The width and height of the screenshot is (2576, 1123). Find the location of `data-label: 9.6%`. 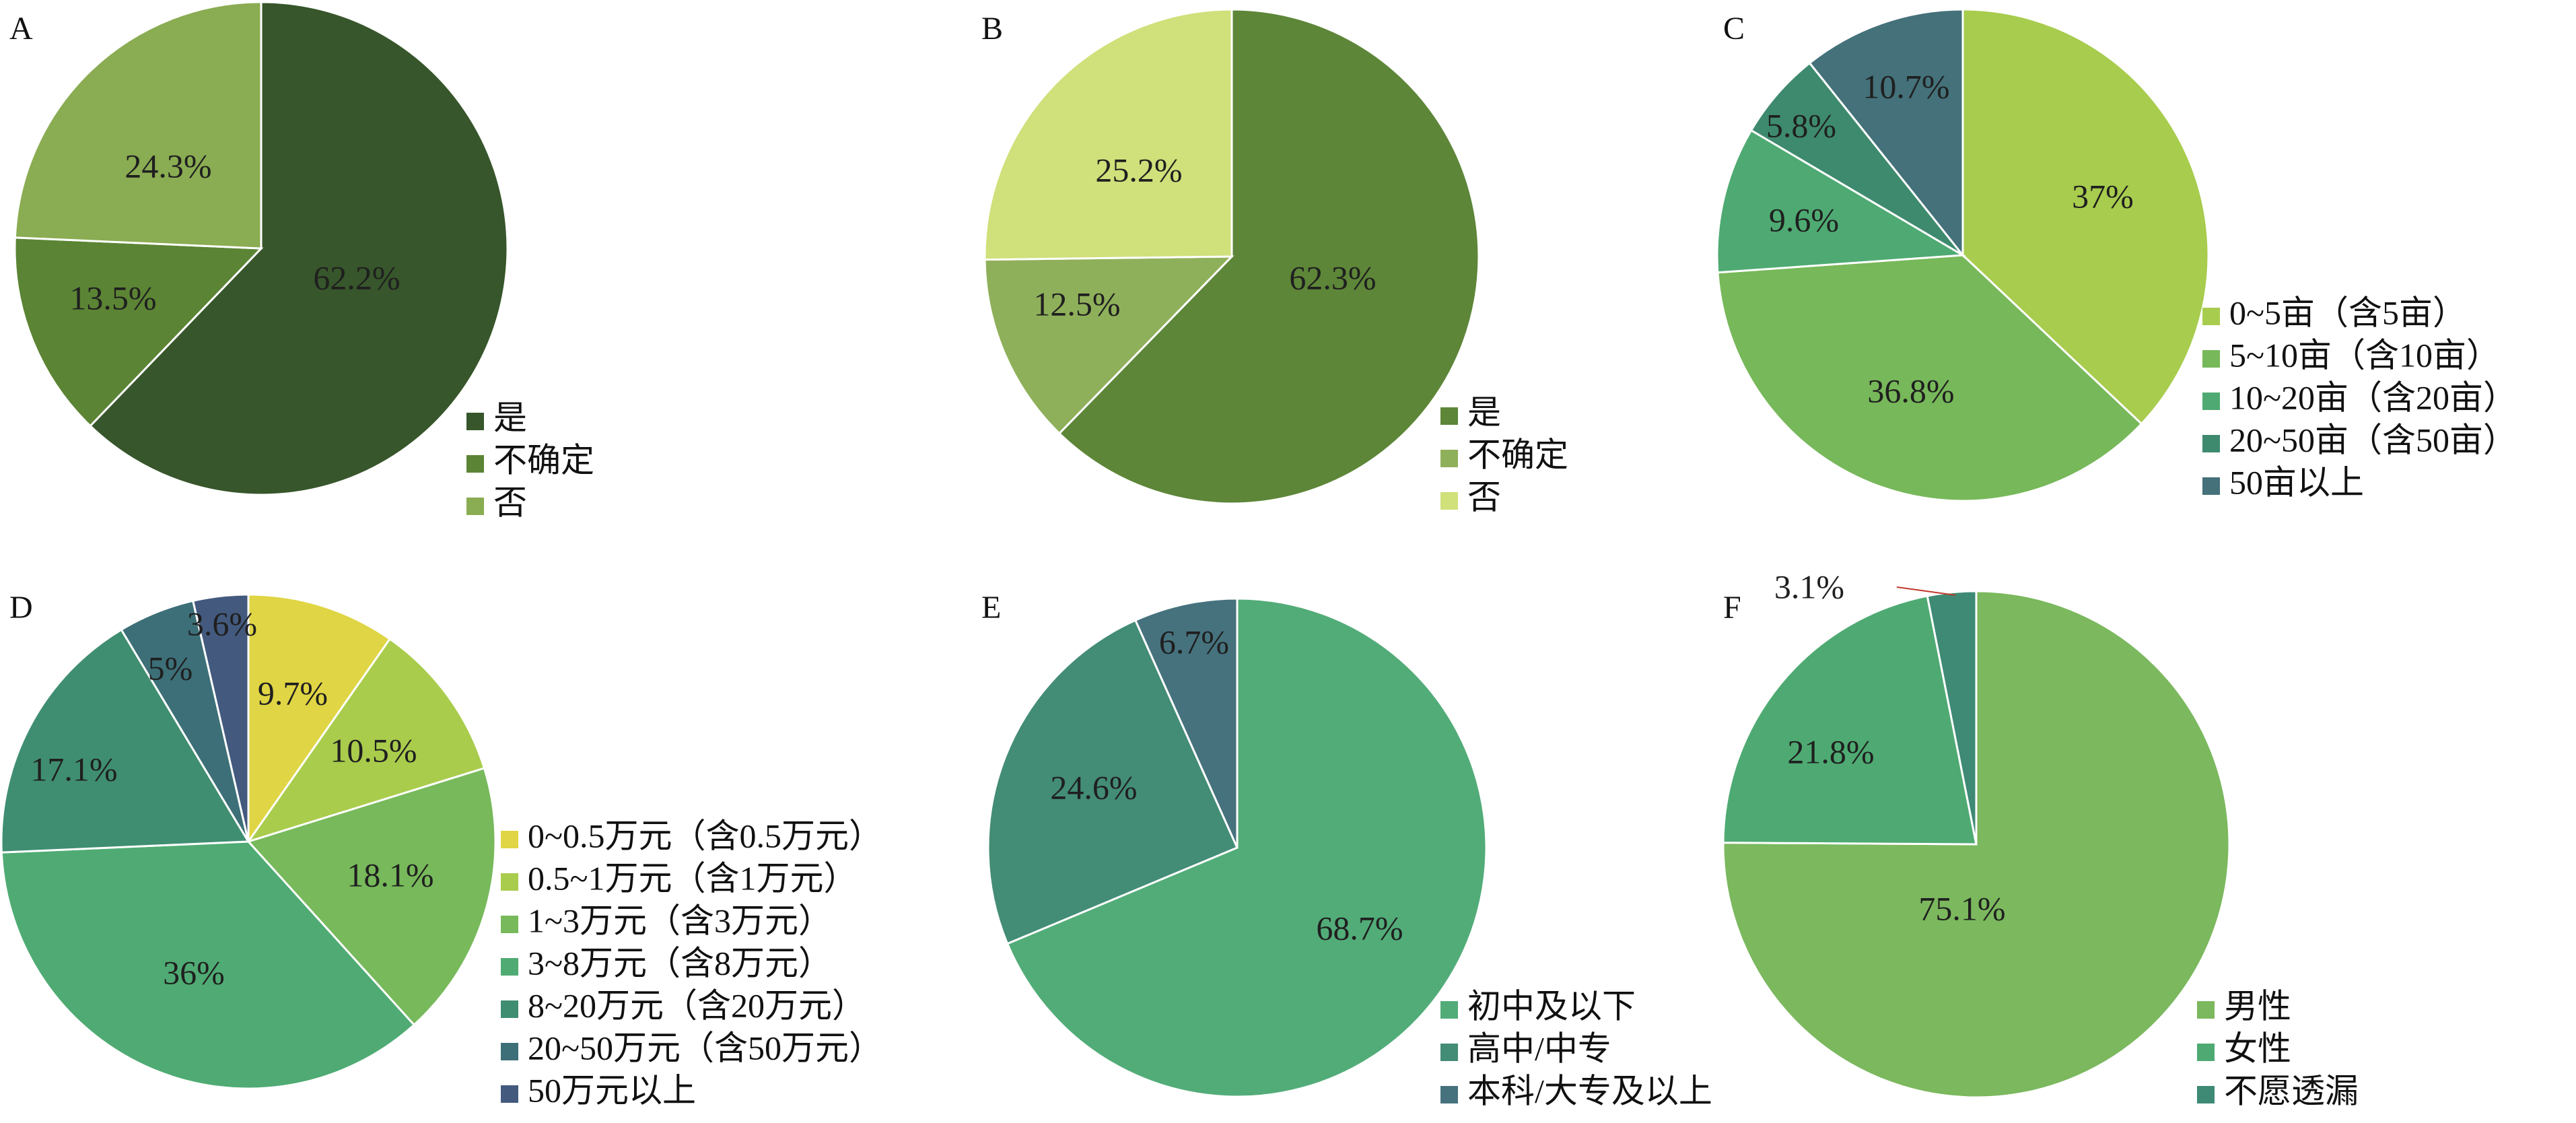

data-label: 9.6% is located at coordinates (1804, 219).